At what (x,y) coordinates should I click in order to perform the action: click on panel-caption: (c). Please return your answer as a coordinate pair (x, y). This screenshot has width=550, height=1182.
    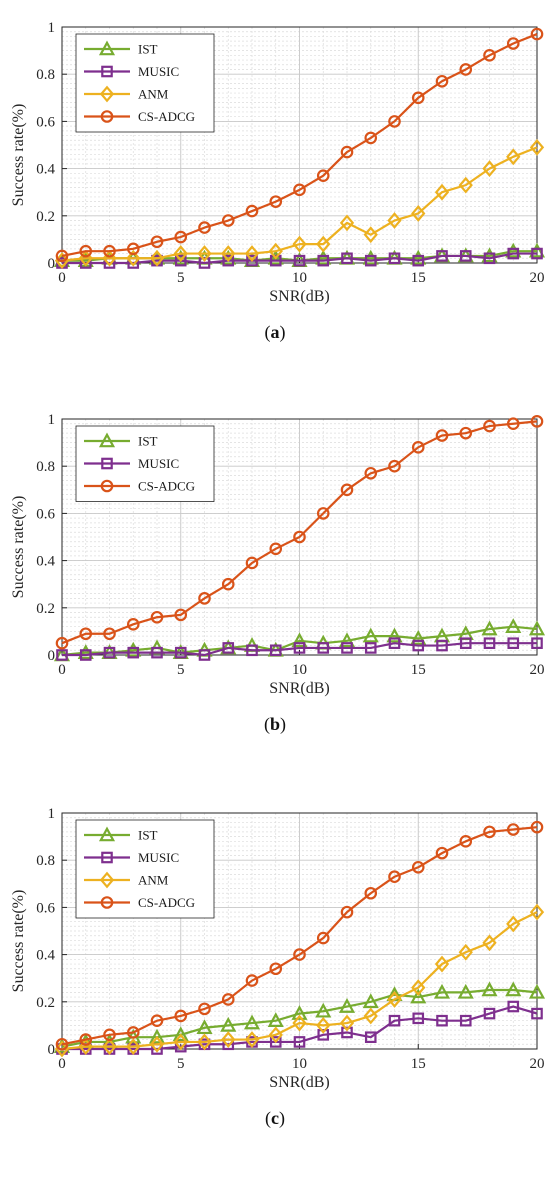
    Looking at the image, I should click on (275, 1118).